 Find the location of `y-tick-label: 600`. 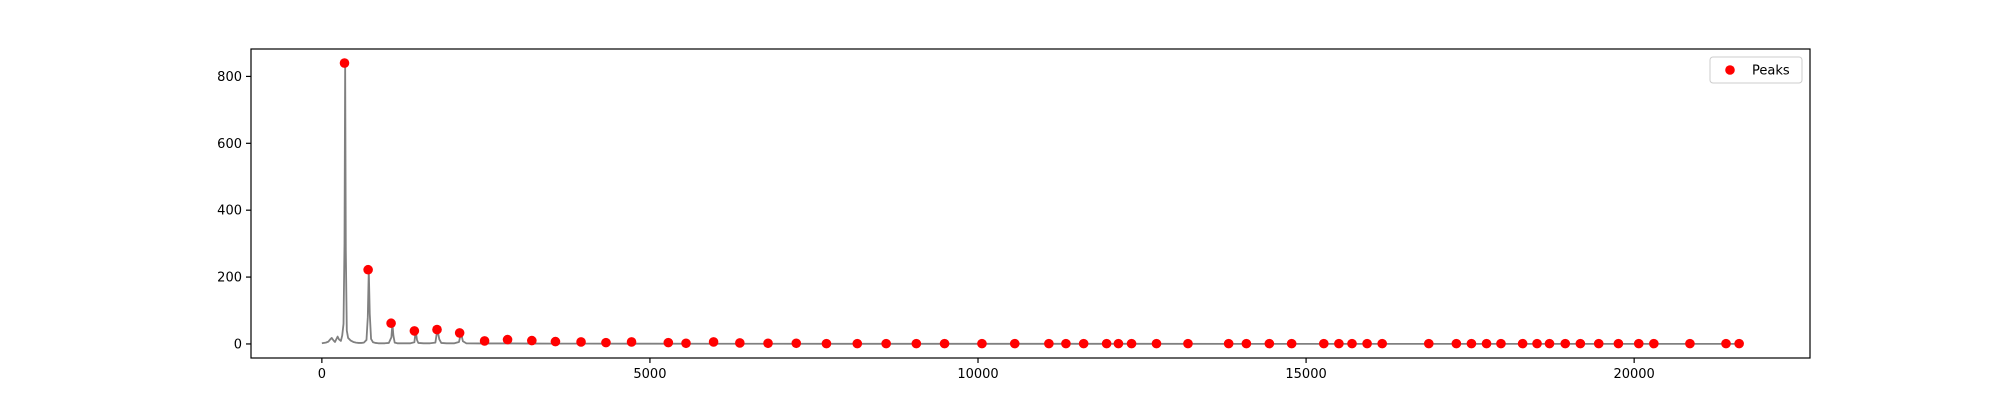

y-tick-label: 600 is located at coordinates (229, 144).